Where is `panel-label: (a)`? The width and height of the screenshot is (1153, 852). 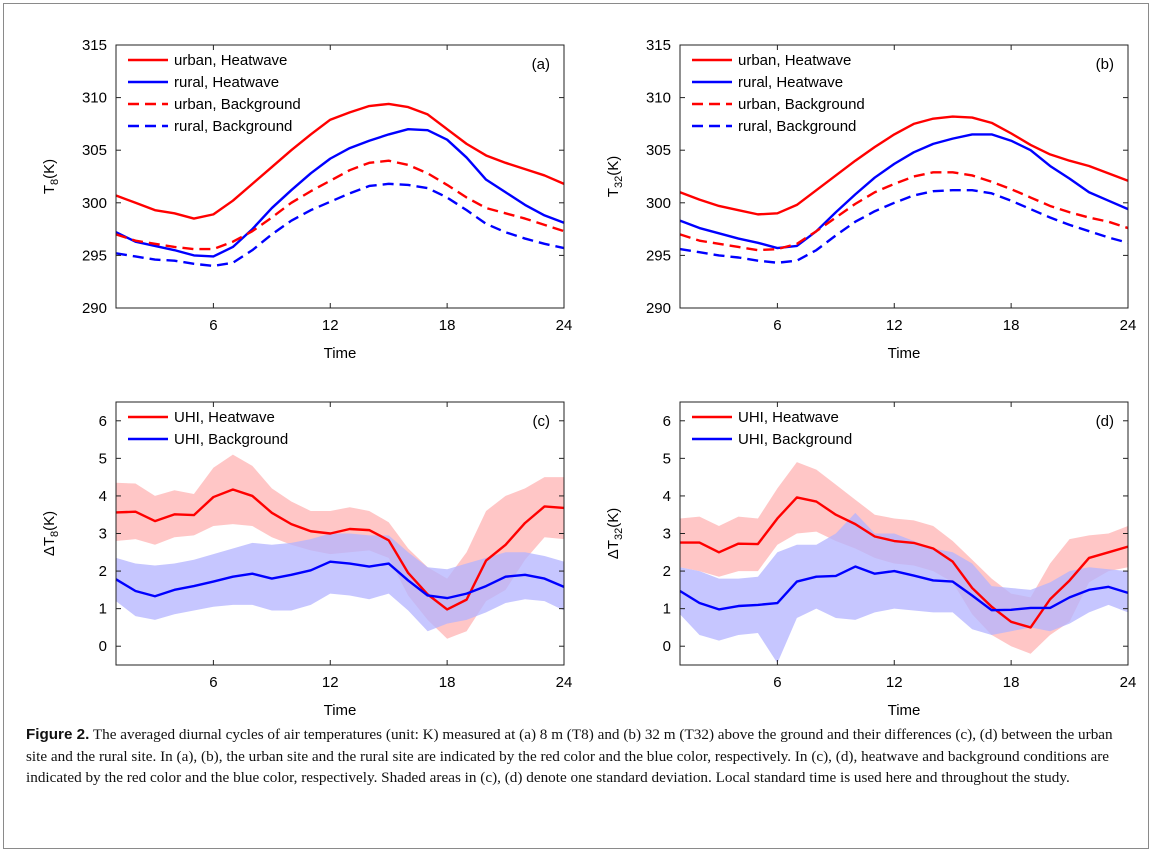
panel-label: (a) is located at coordinates (541, 64).